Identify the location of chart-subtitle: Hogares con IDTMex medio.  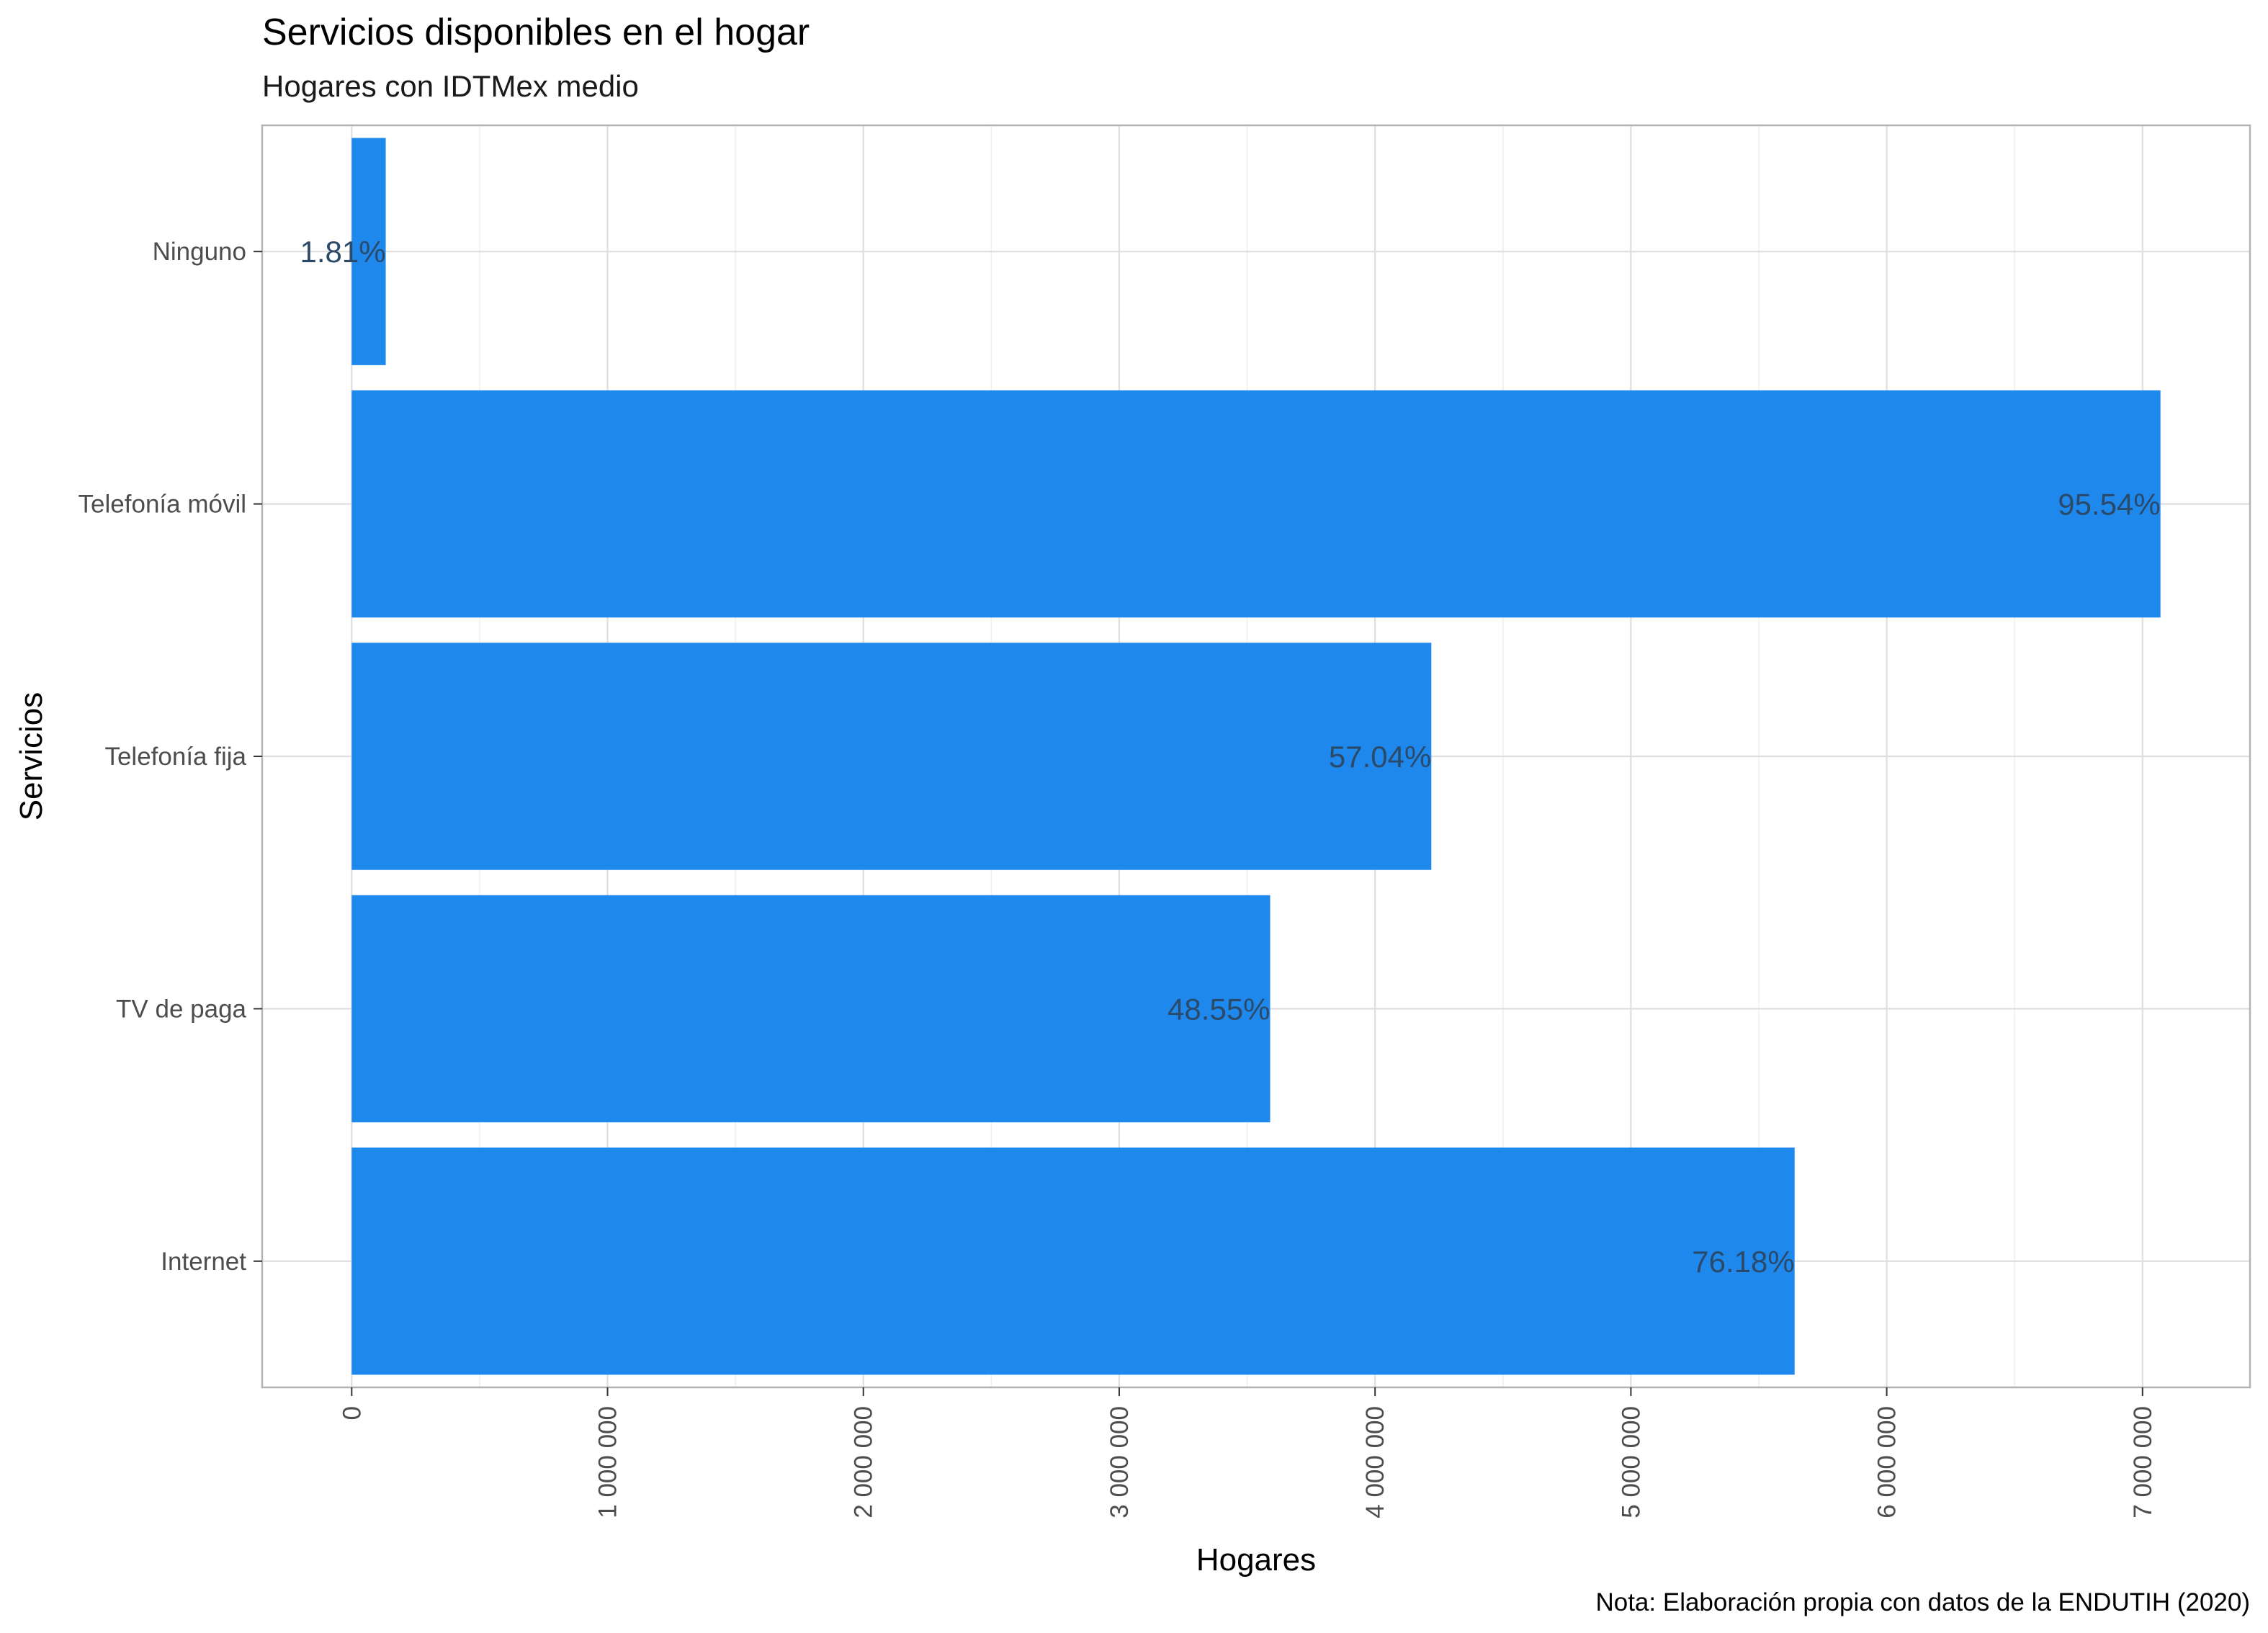
(450, 86).